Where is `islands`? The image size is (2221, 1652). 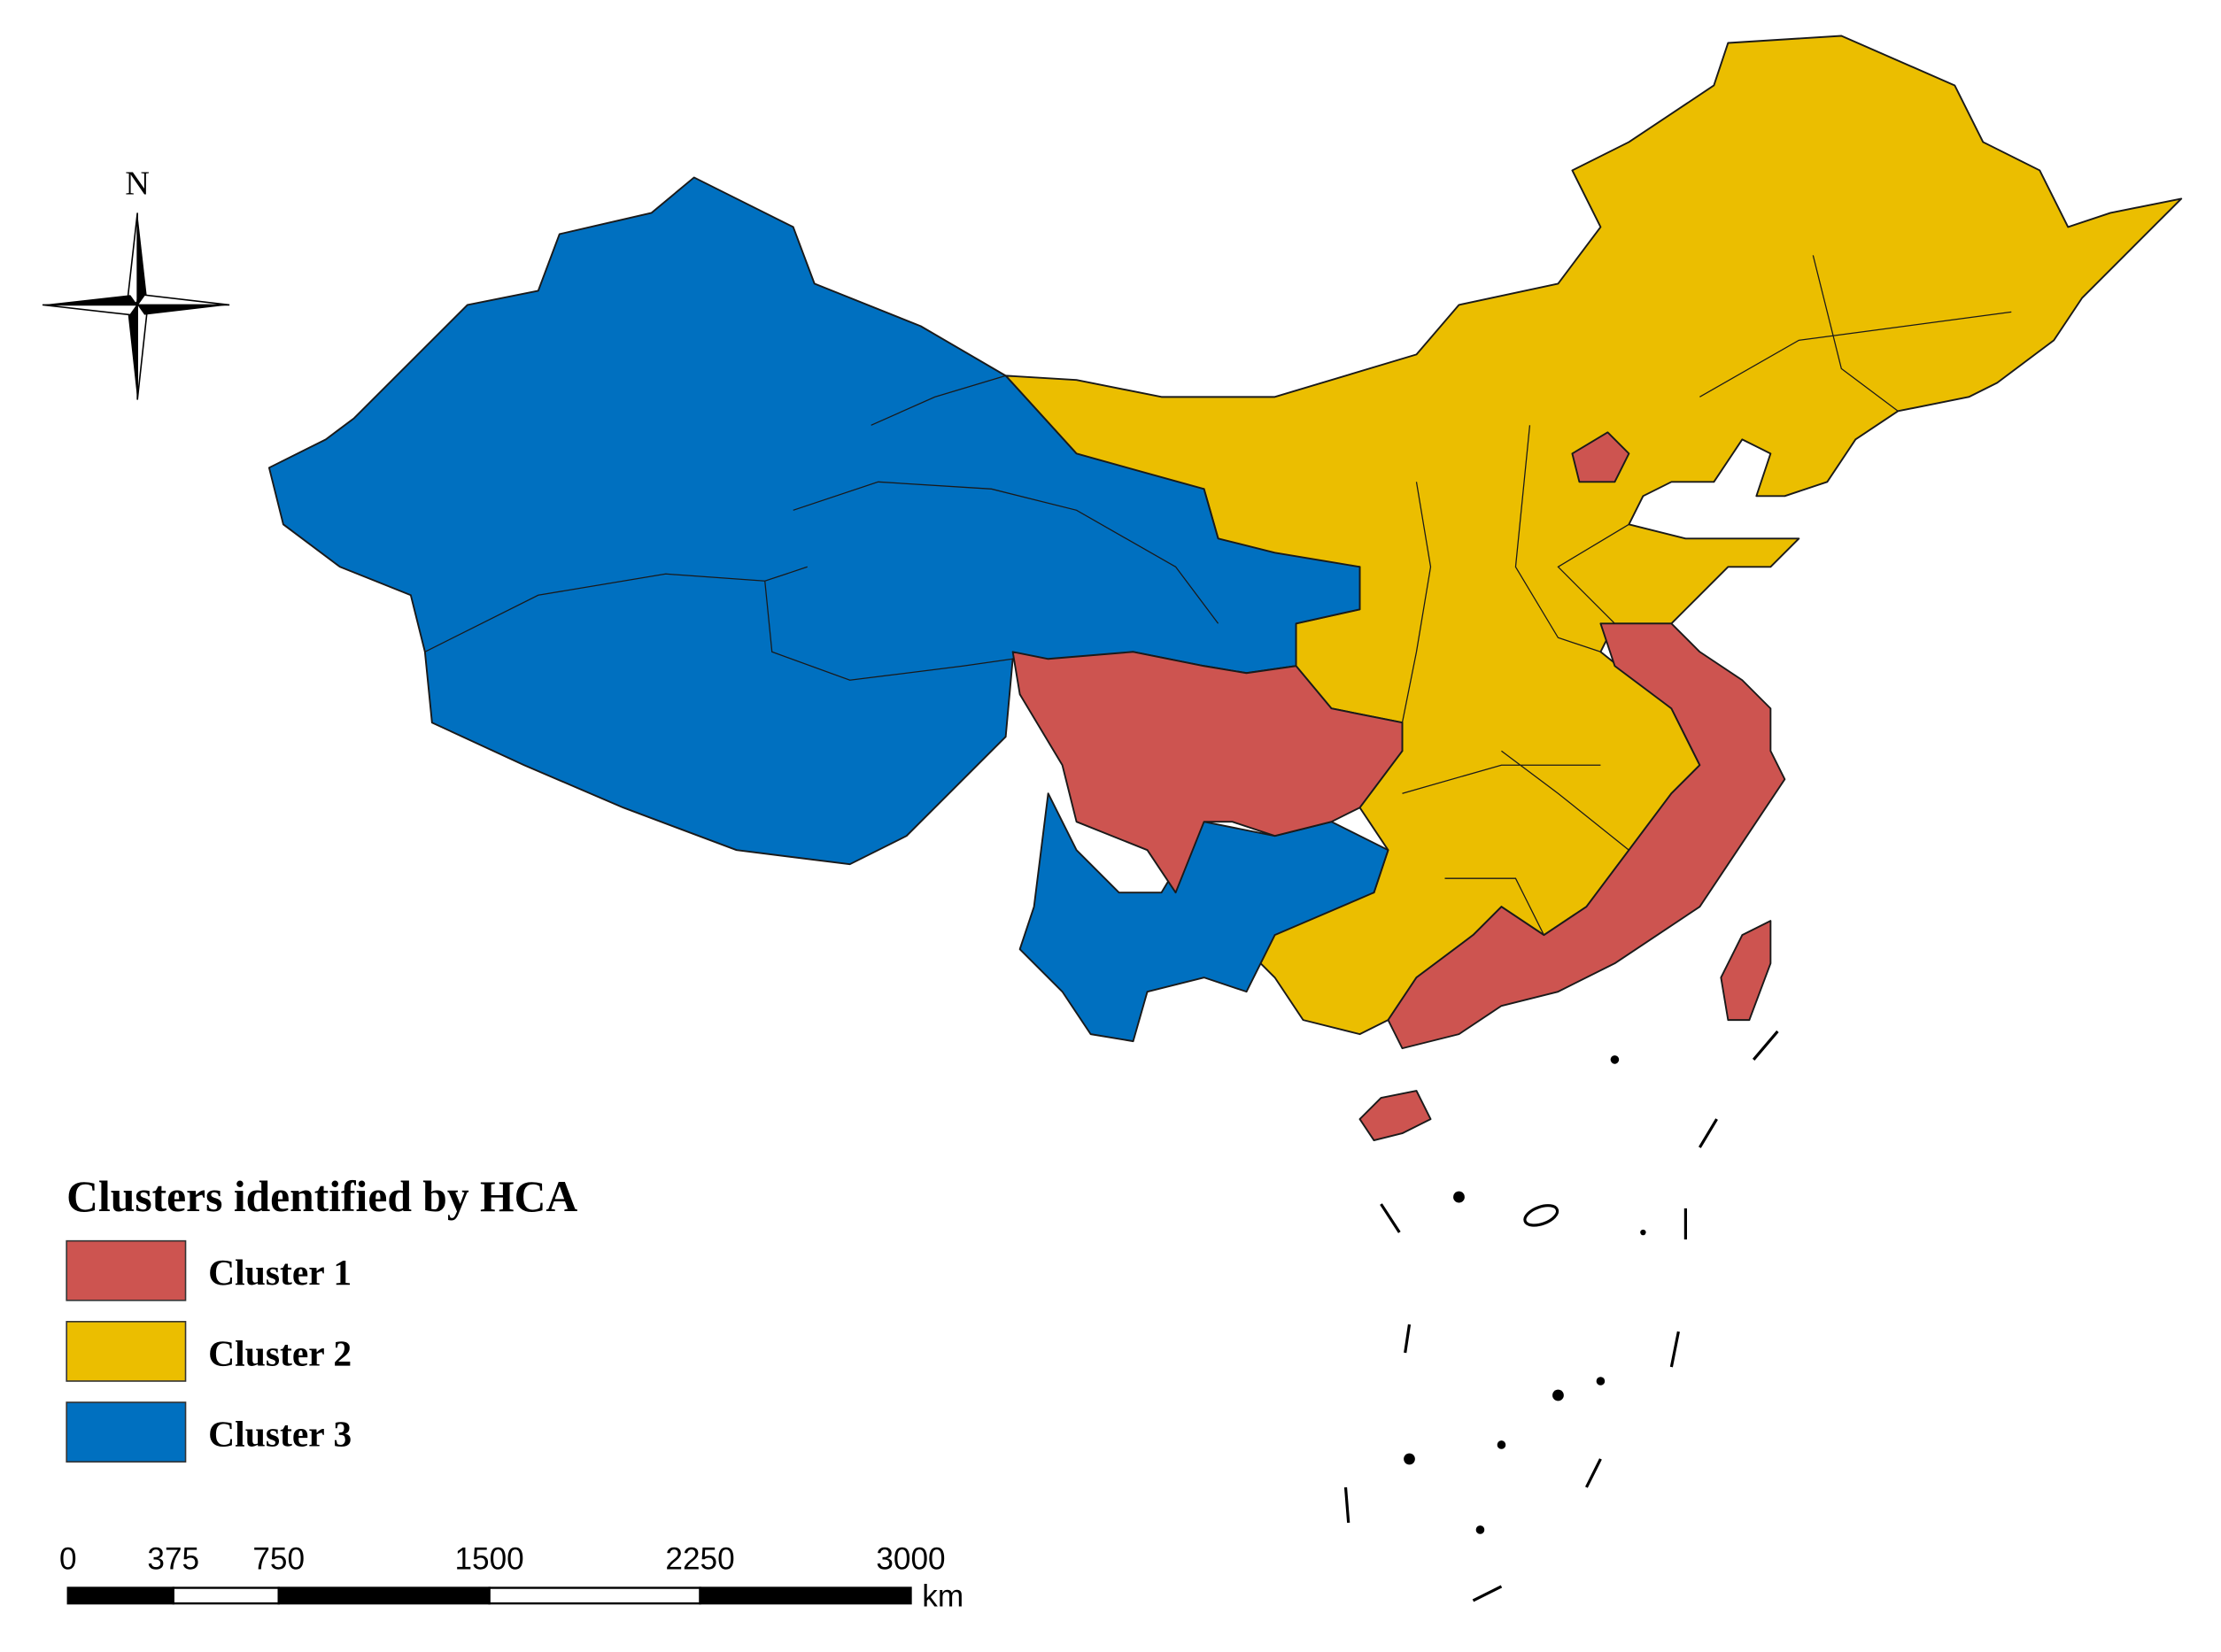
islands is located at coordinates (1561, 1316).